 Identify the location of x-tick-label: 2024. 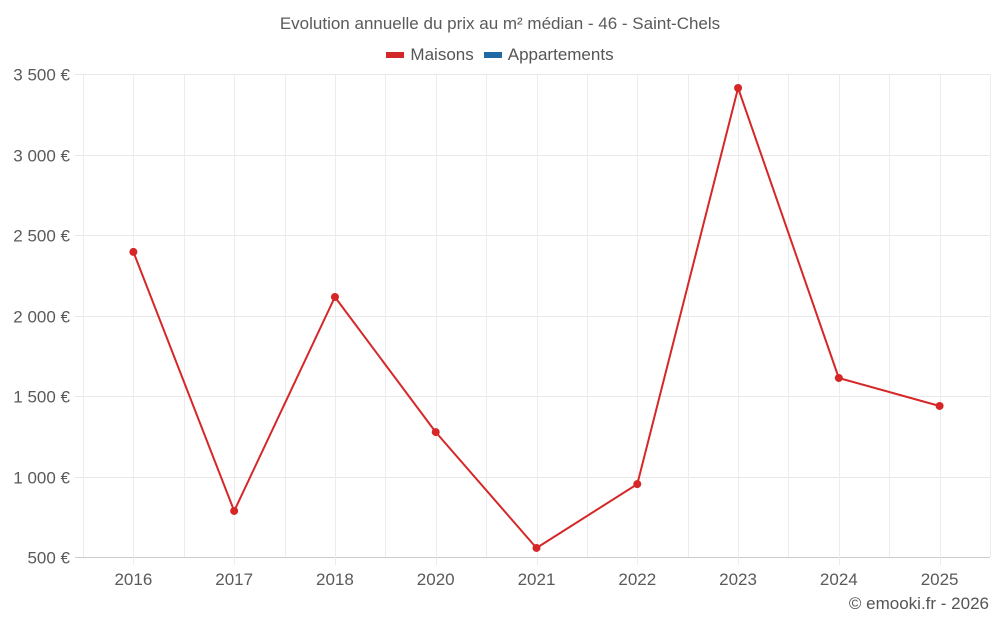
(839, 579).